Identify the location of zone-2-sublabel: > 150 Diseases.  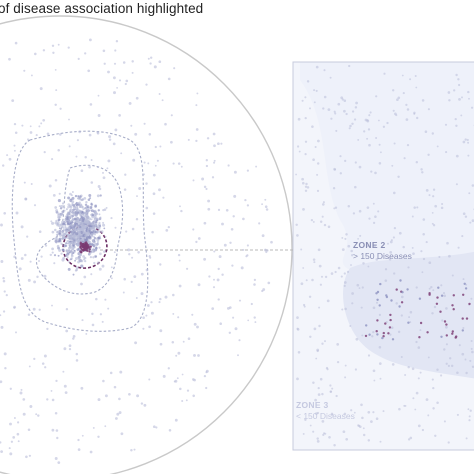
(382, 256).